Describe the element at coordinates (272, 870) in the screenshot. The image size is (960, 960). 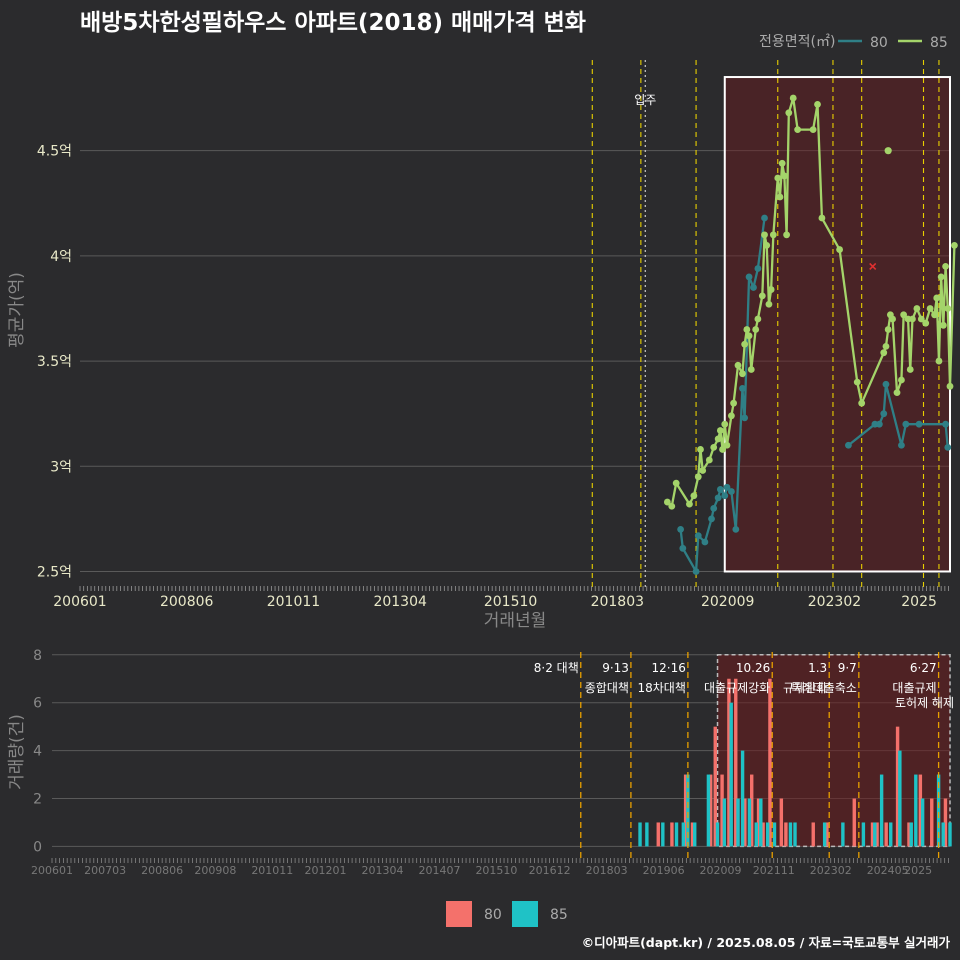
I see `volume-x-tick-label: 201011` at that location.